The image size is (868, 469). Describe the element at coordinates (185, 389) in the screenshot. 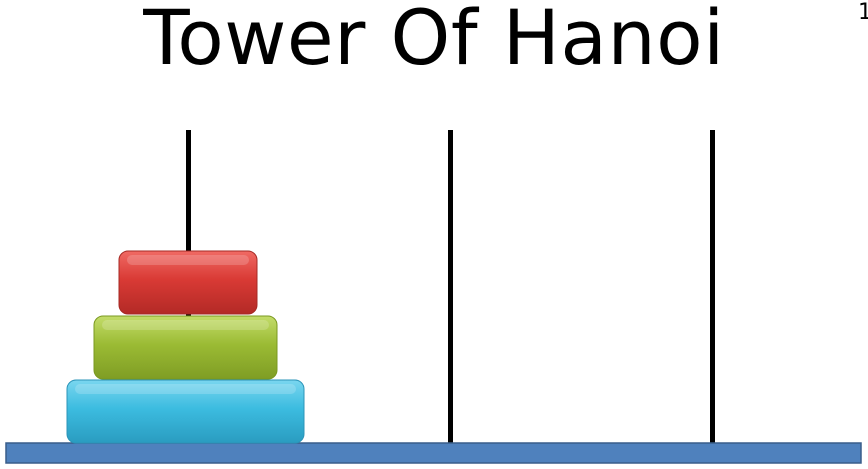

I see `disk-large-highlight` at that location.